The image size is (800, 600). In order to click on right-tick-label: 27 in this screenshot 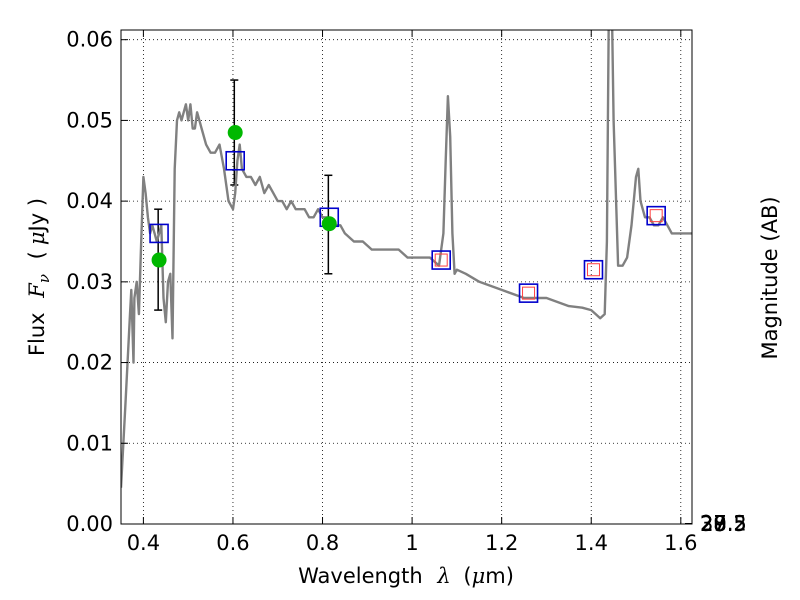, I will do `click(713, 524)`.